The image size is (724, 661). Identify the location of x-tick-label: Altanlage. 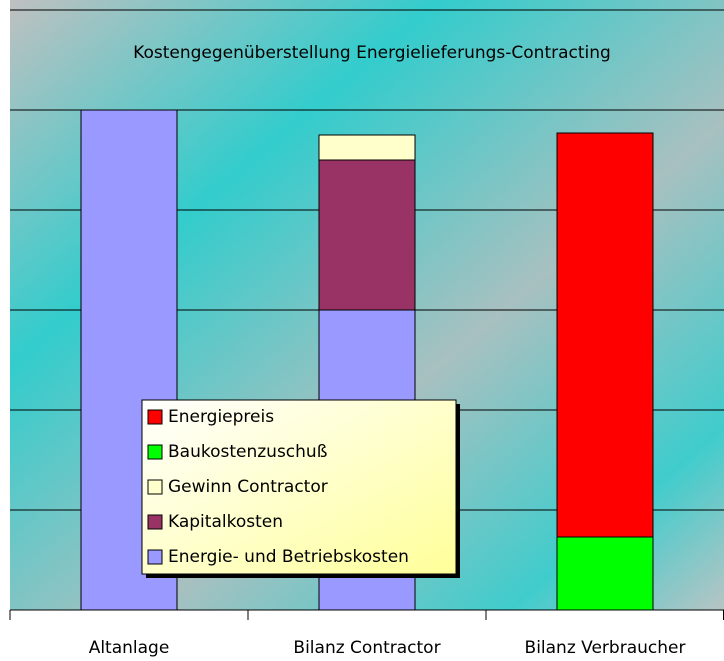
(129, 648).